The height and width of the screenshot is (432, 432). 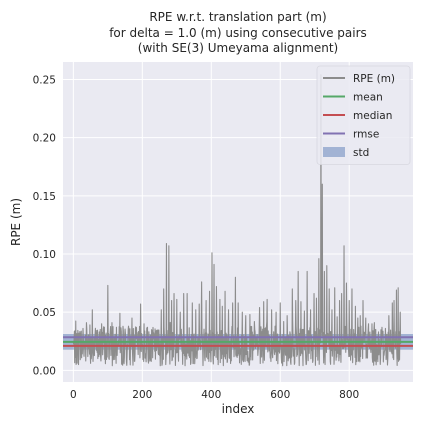 I want to click on statistic-lines, so click(x=238, y=341).